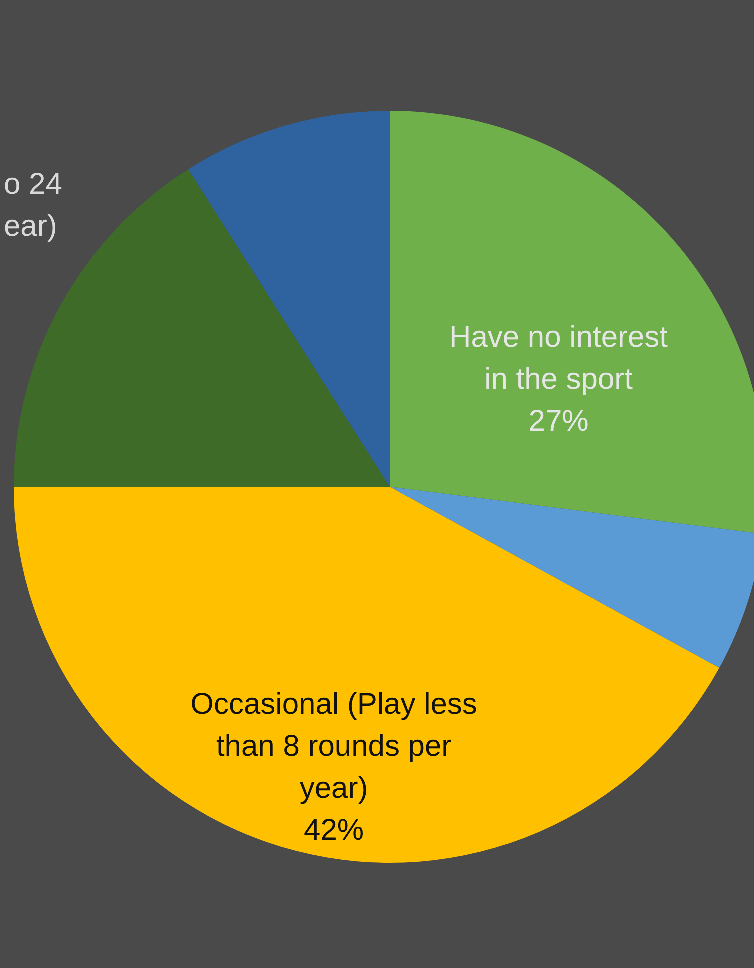  Describe the element at coordinates (33, 205) in the screenshot. I see `text: o 24 ear)` at that location.